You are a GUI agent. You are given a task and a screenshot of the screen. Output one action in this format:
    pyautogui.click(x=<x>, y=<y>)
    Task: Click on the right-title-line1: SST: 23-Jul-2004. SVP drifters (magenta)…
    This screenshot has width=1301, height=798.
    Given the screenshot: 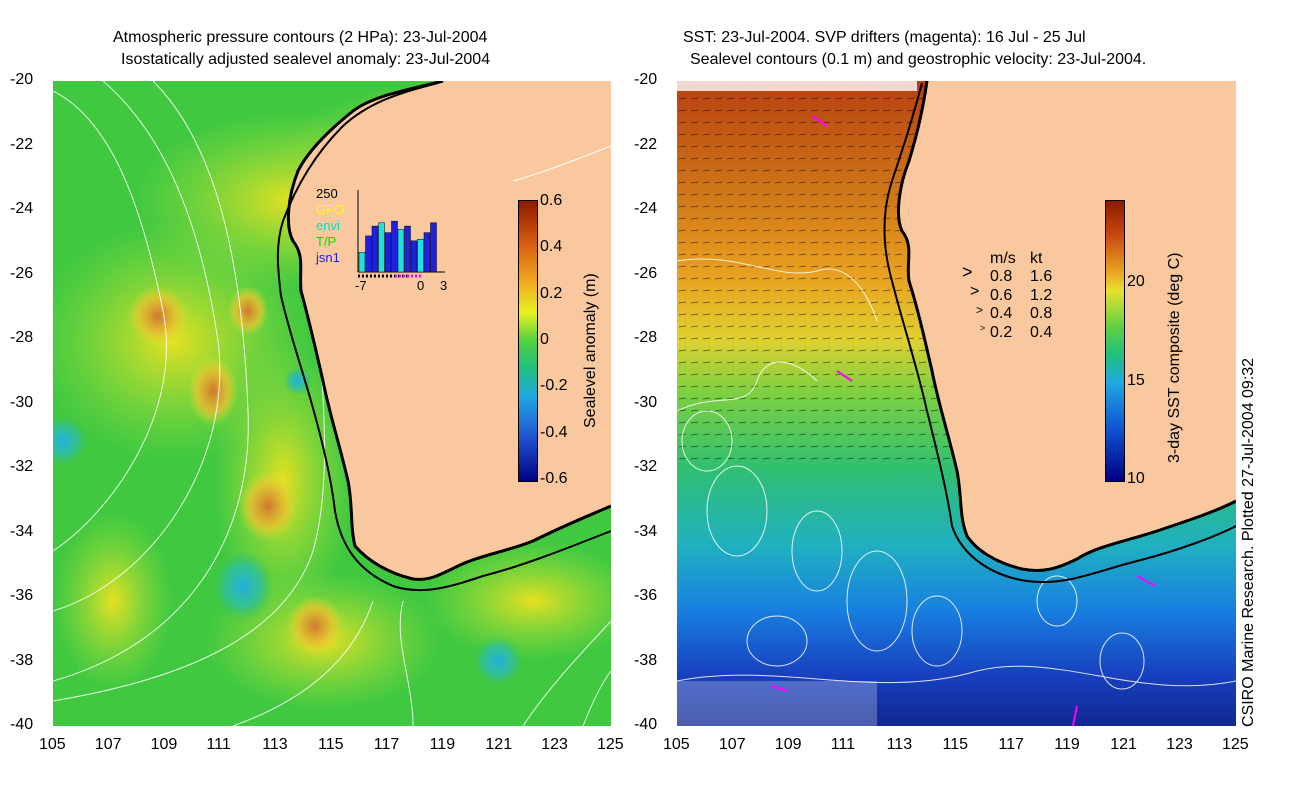 What is the action you would take?
    pyautogui.click(x=884, y=37)
    